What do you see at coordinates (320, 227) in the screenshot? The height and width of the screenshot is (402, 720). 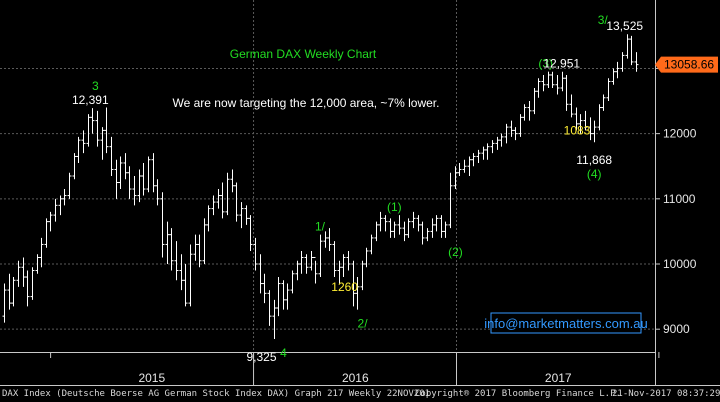 I see `wave-annotation: 1/` at bounding box center [320, 227].